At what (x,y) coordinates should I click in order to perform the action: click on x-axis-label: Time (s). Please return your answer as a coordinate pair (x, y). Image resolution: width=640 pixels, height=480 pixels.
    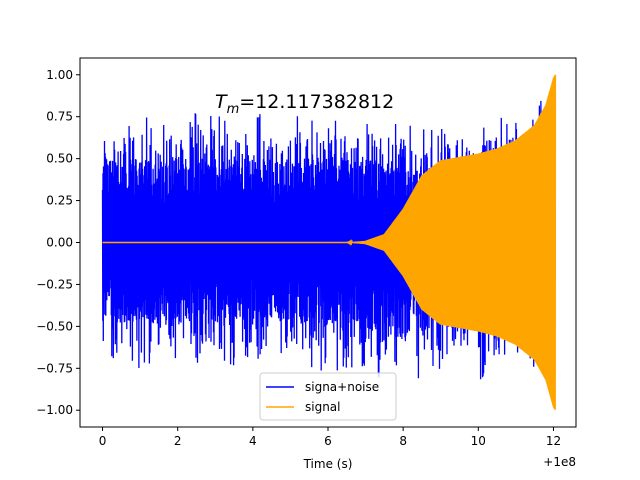
    Looking at the image, I should click on (328, 464).